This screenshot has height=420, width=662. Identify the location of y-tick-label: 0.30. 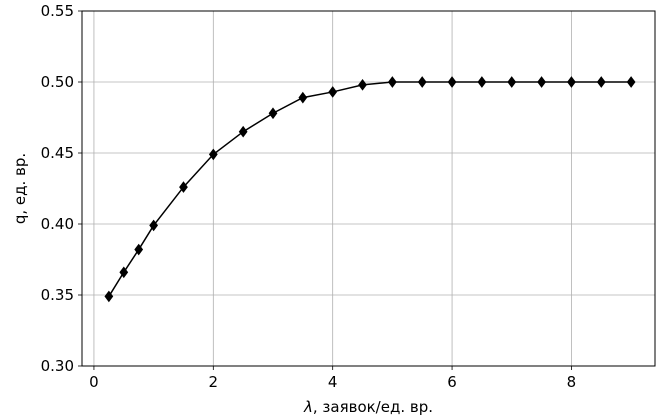
(57, 366).